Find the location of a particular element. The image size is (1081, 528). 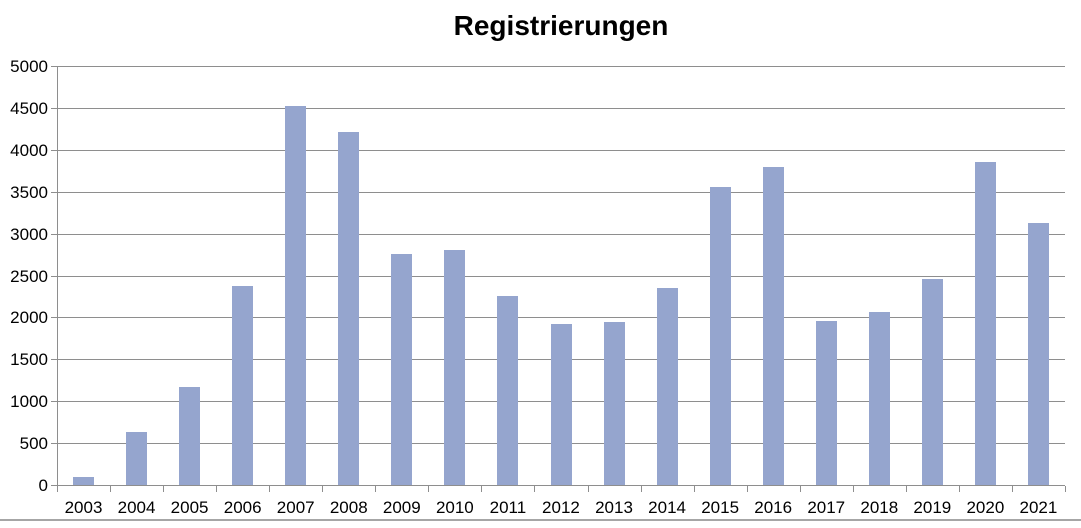

bar-2003 is located at coordinates (84, 480).